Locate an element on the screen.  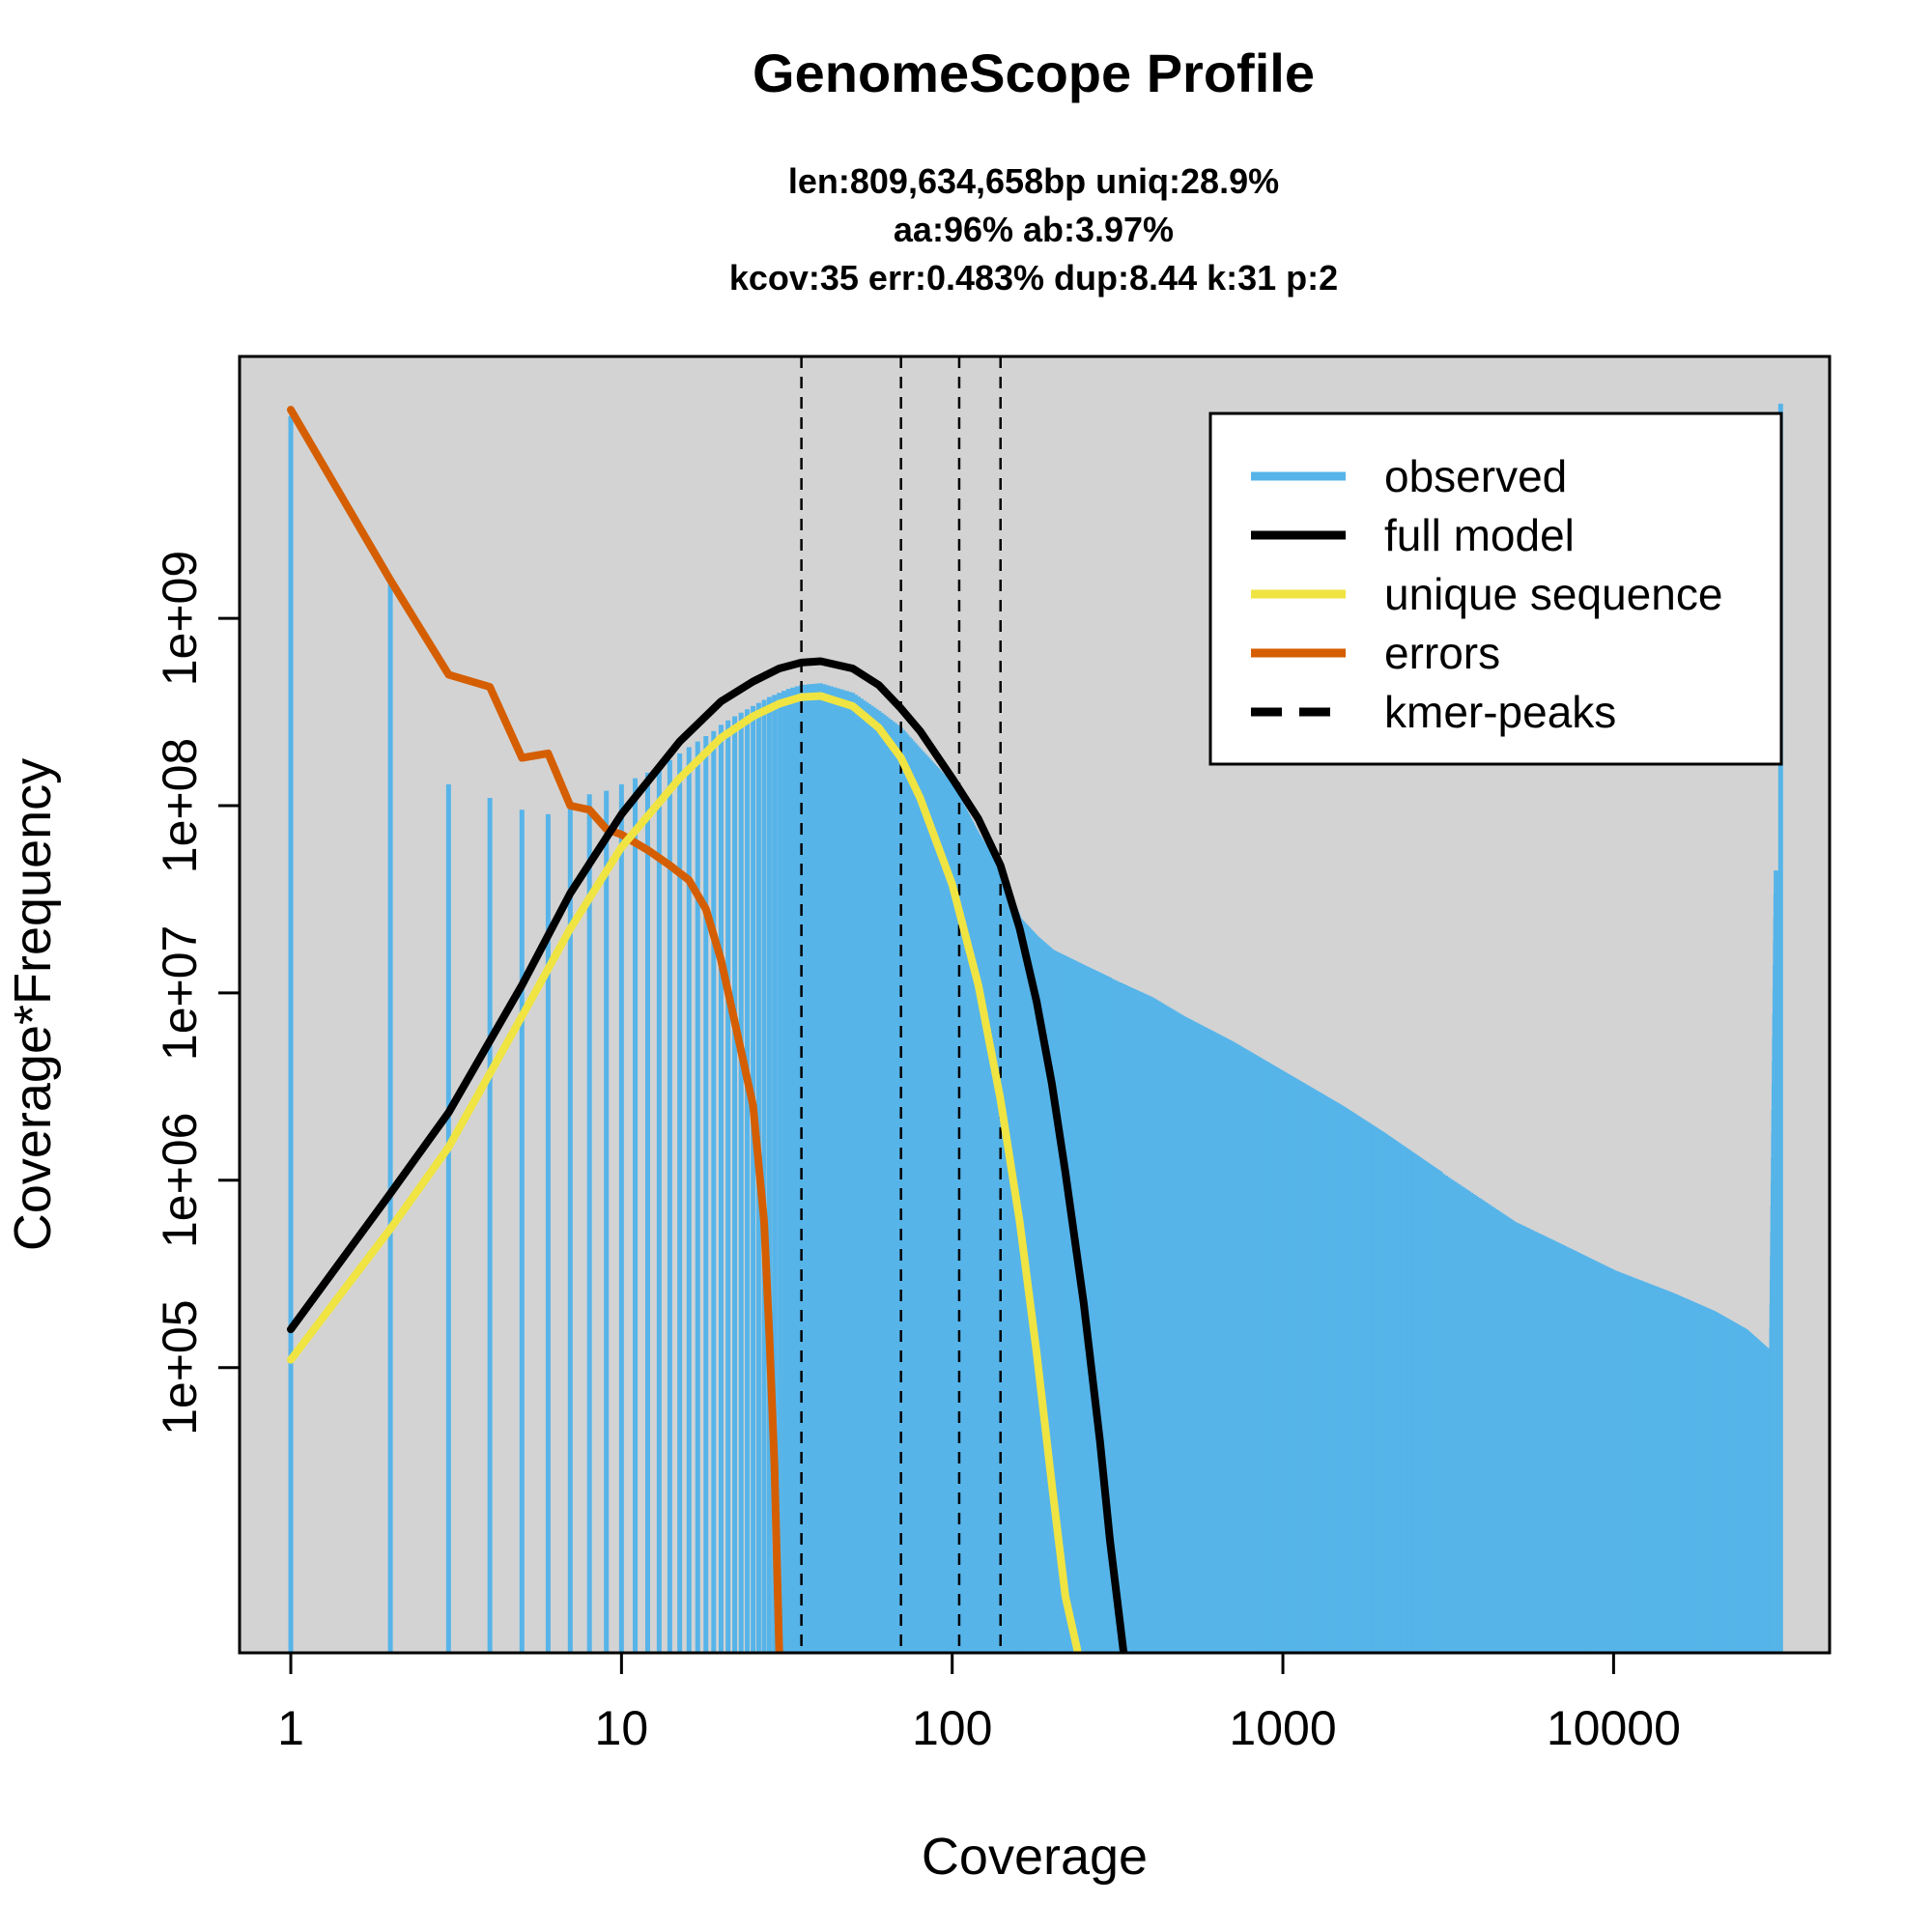
legend-label-kmer-peaks: kmer-peaks is located at coordinates (1500, 712).